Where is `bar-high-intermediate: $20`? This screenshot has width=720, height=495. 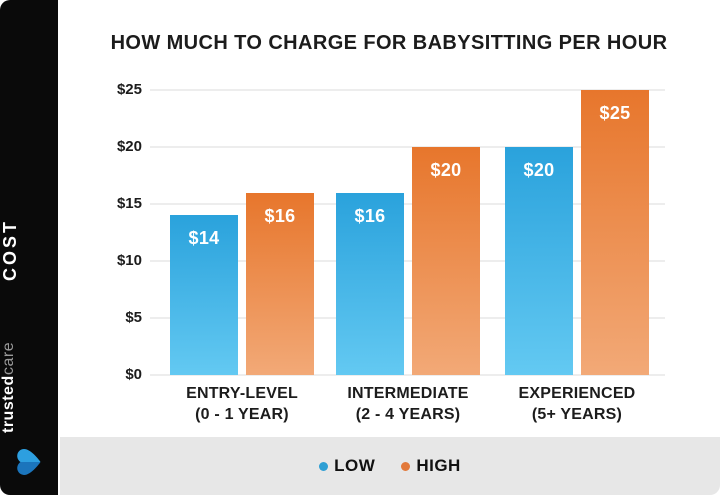
bar-high-intermediate: $20 is located at coordinates (446, 261).